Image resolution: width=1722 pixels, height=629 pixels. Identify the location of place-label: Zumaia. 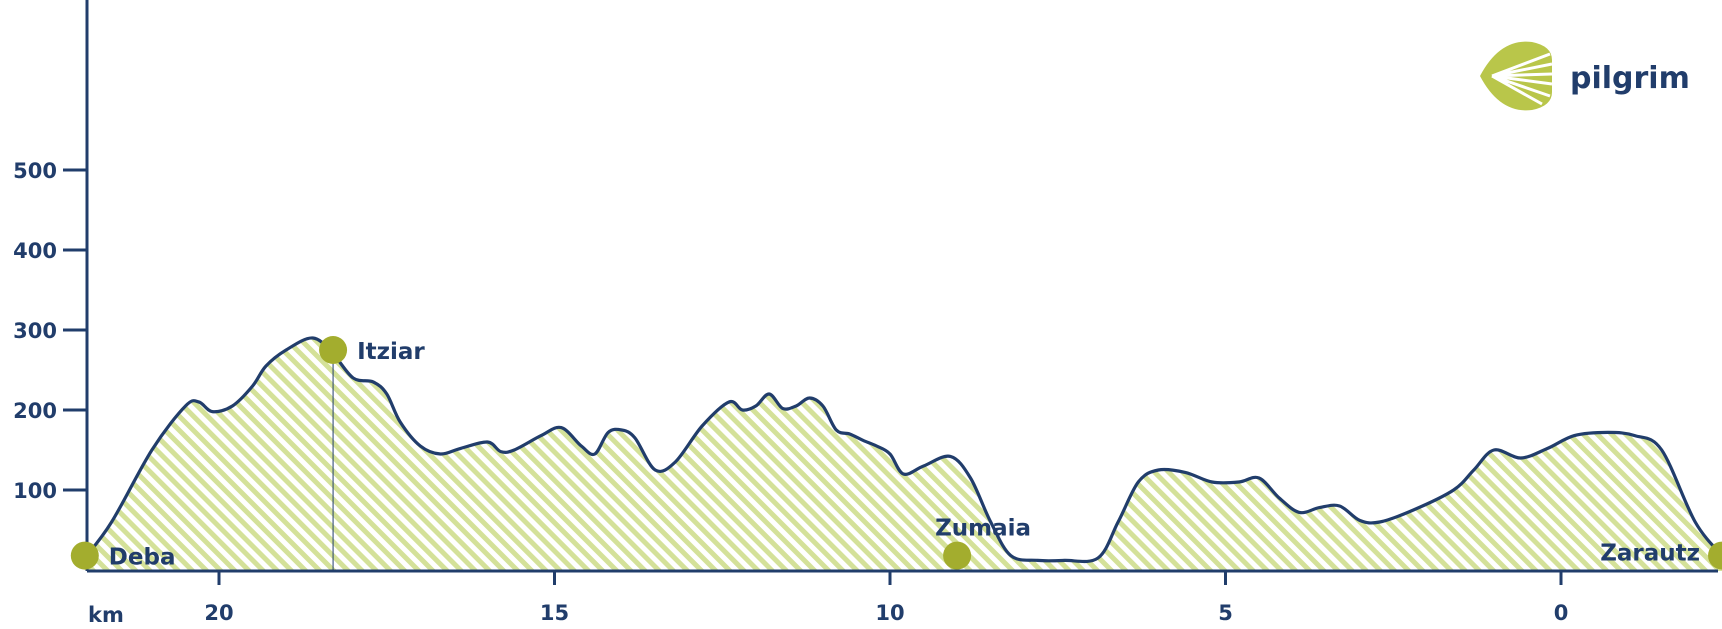
(983, 529).